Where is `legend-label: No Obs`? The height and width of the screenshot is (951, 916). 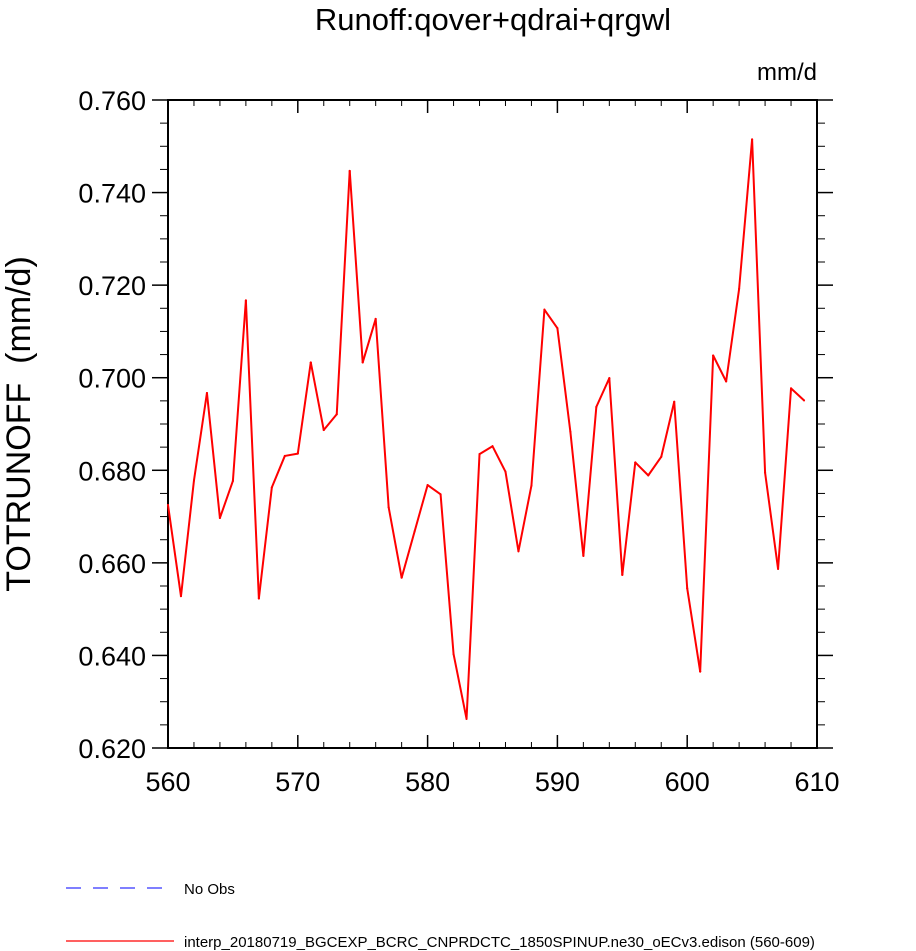
legend-label: No Obs is located at coordinates (209, 889).